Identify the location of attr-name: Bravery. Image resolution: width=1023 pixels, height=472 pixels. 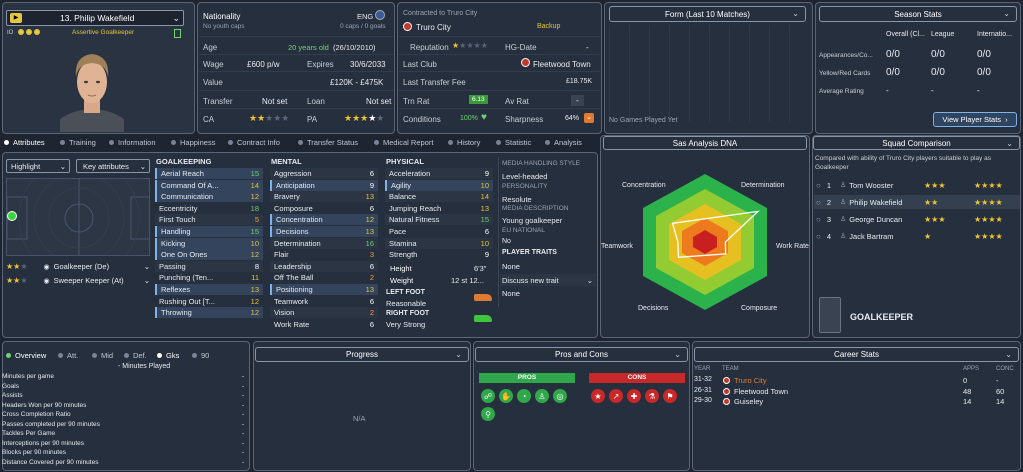
(287, 197).